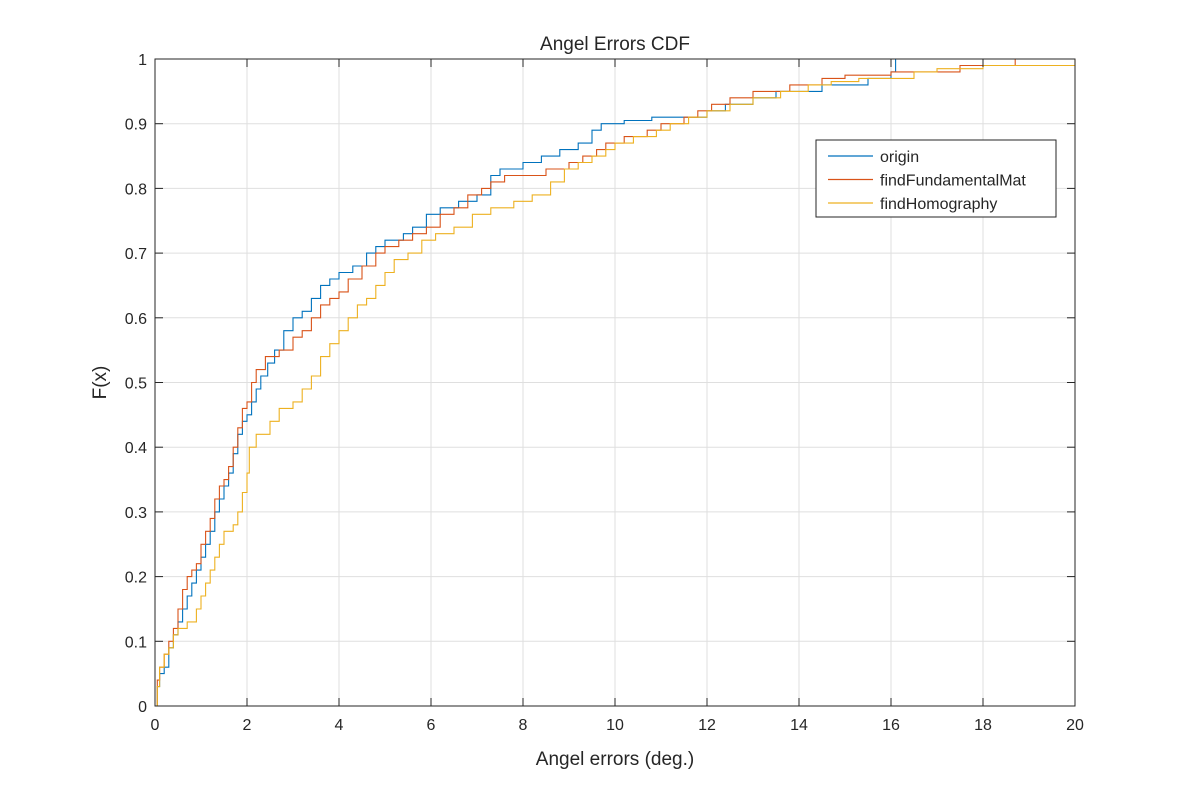 The height and width of the screenshot is (793, 1189). What do you see at coordinates (136, 384) in the screenshot?
I see `y-tick-label: 0.5` at bounding box center [136, 384].